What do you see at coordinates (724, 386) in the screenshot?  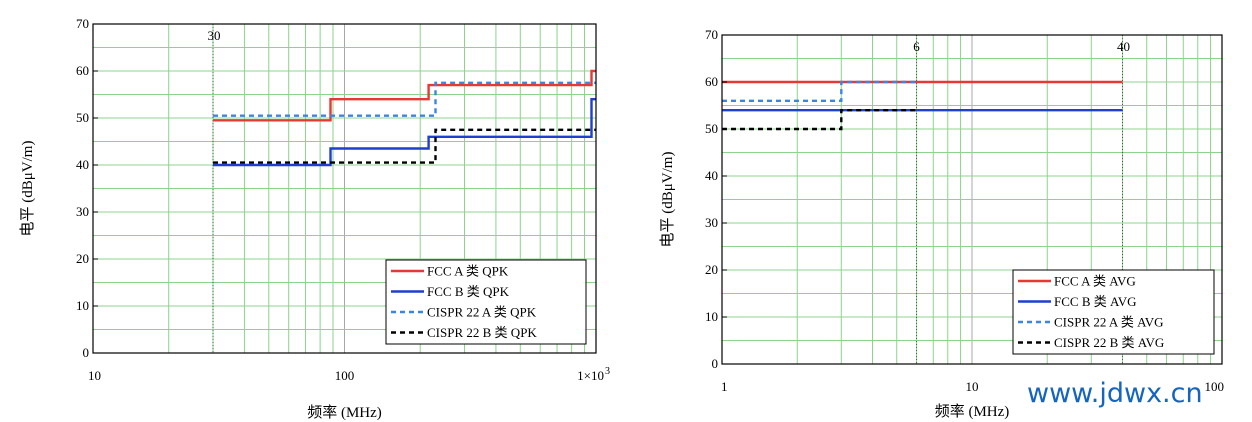 I see `x-tick-label: 1` at bounding box center [724, 386].